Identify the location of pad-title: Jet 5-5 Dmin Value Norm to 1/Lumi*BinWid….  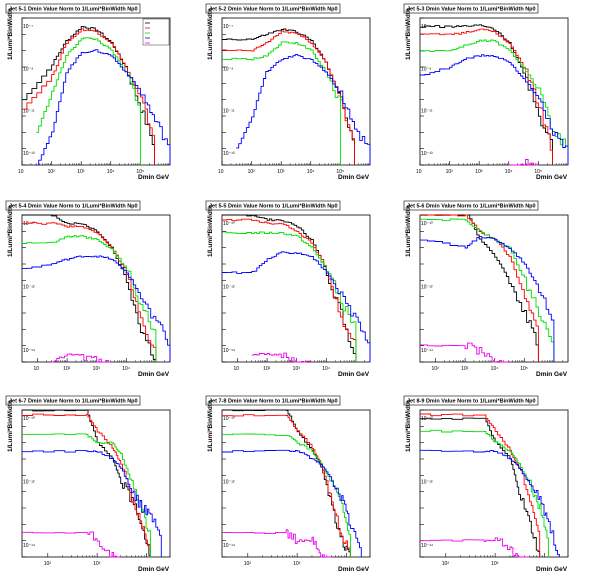
(273, 207).